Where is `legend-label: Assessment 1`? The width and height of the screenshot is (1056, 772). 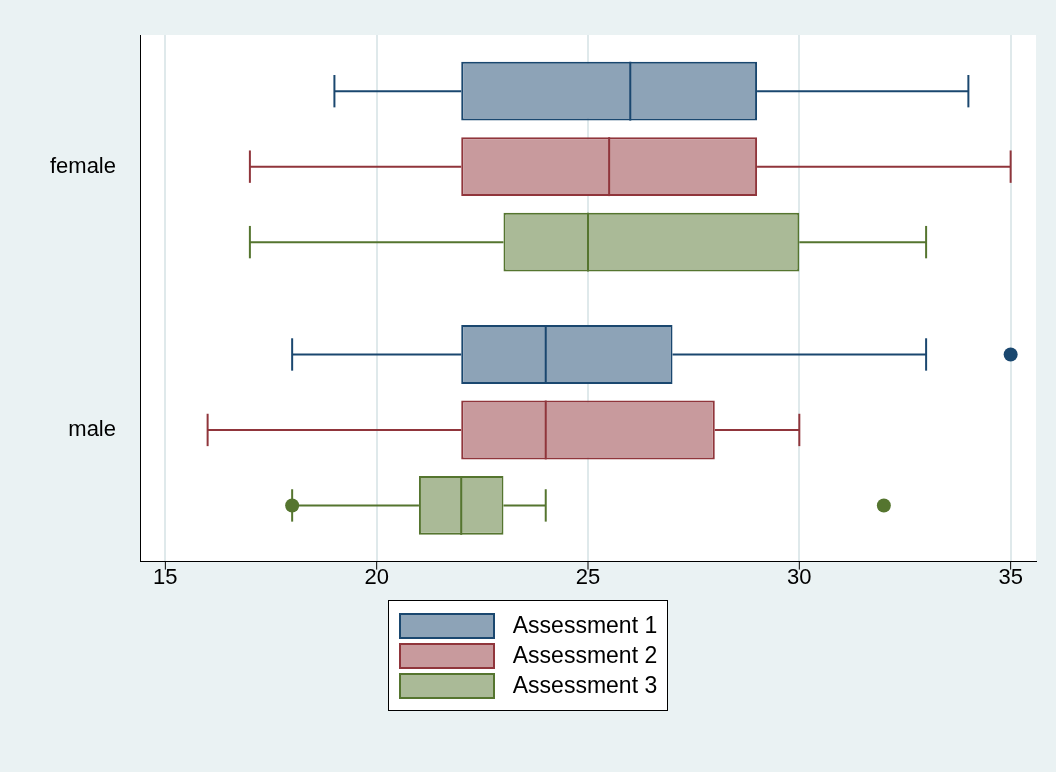
legend-label: Assessment 1 is located at coordinates (585, 625).